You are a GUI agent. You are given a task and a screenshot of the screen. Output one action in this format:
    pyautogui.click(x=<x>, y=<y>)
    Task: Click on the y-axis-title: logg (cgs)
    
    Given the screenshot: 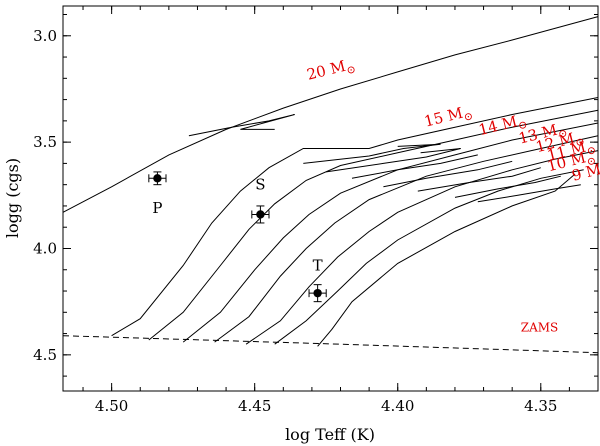 What is the action you would take?
    pyautogui.click(x=12, y=198)
    